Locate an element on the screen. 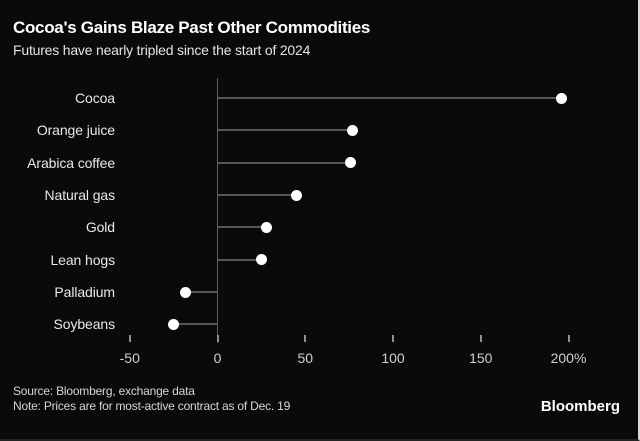 The width and height of the screenshot is (640, 441). axis-tick-label: 50 is located at coordinates (305, 358).